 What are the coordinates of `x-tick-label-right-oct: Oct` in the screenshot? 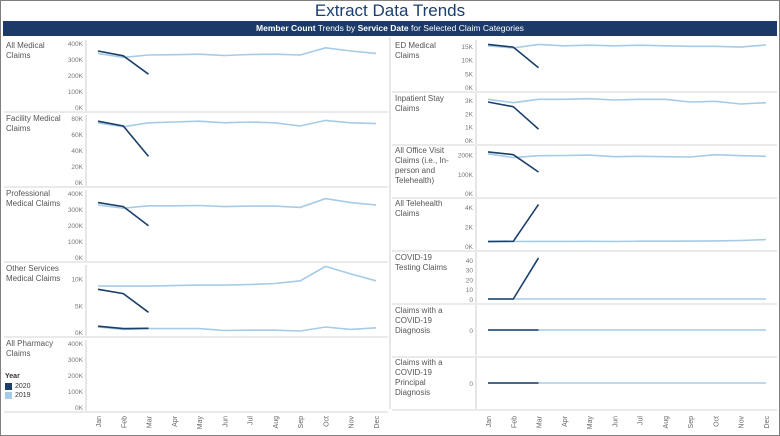 It's located at (716, 421).